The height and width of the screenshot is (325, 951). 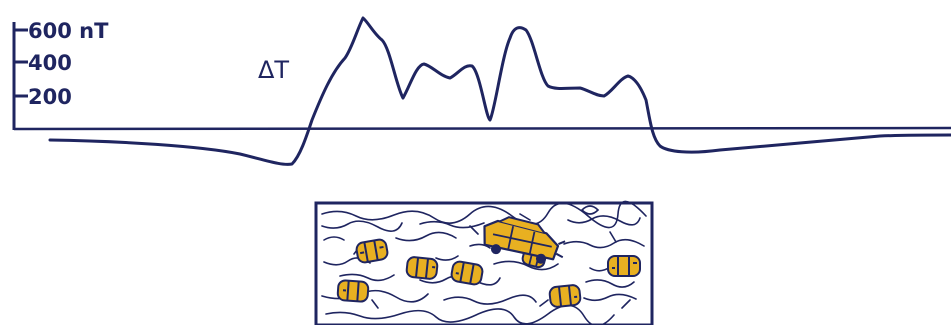 I want to click on vehicle-wreck, so click(x=524, y=240).